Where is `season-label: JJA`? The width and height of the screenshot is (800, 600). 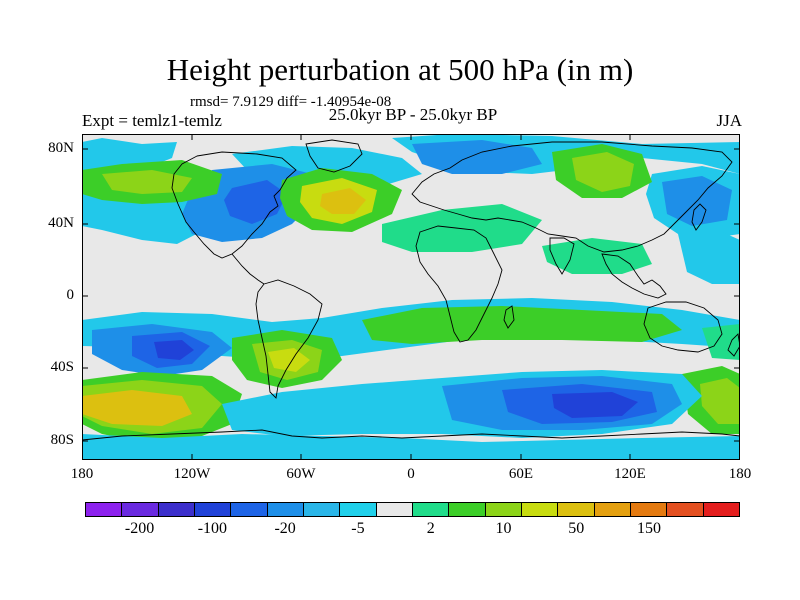
season-label: JJA is located at coordinates (729, 120).